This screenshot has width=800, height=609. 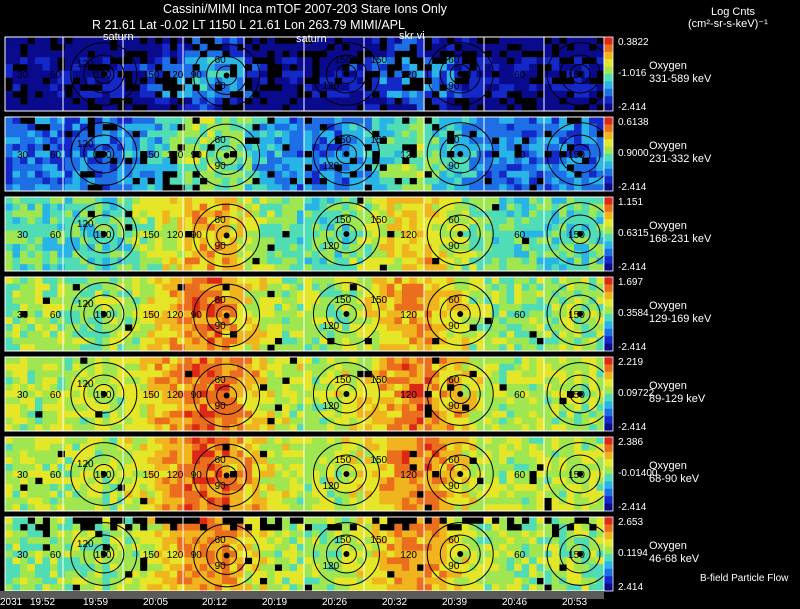 What do you see at coordinates (633, 553) in the screenshot?
I see `colorbar-mid-7: 0.1194` at bounding box center [633, 553].